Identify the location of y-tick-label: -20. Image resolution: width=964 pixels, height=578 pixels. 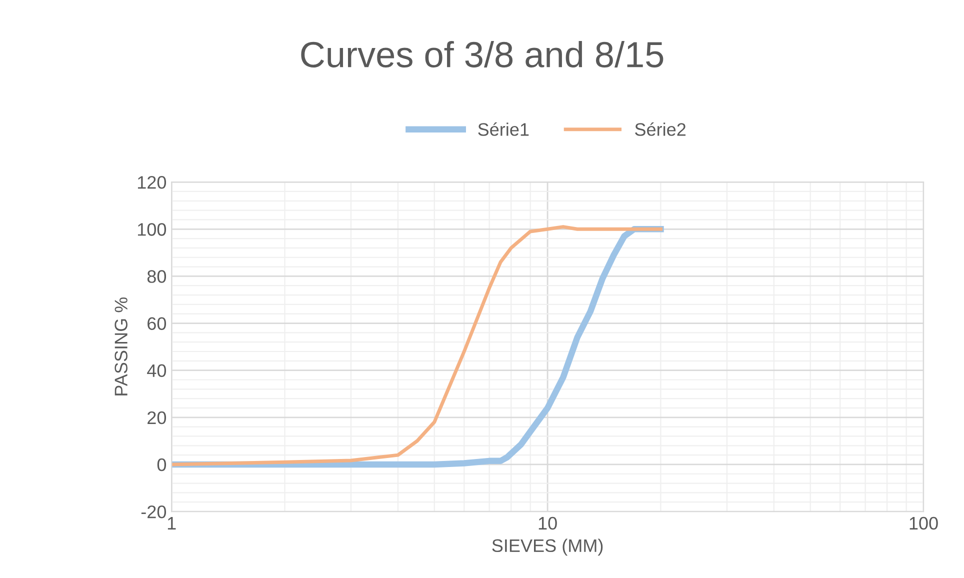
(153, 511).